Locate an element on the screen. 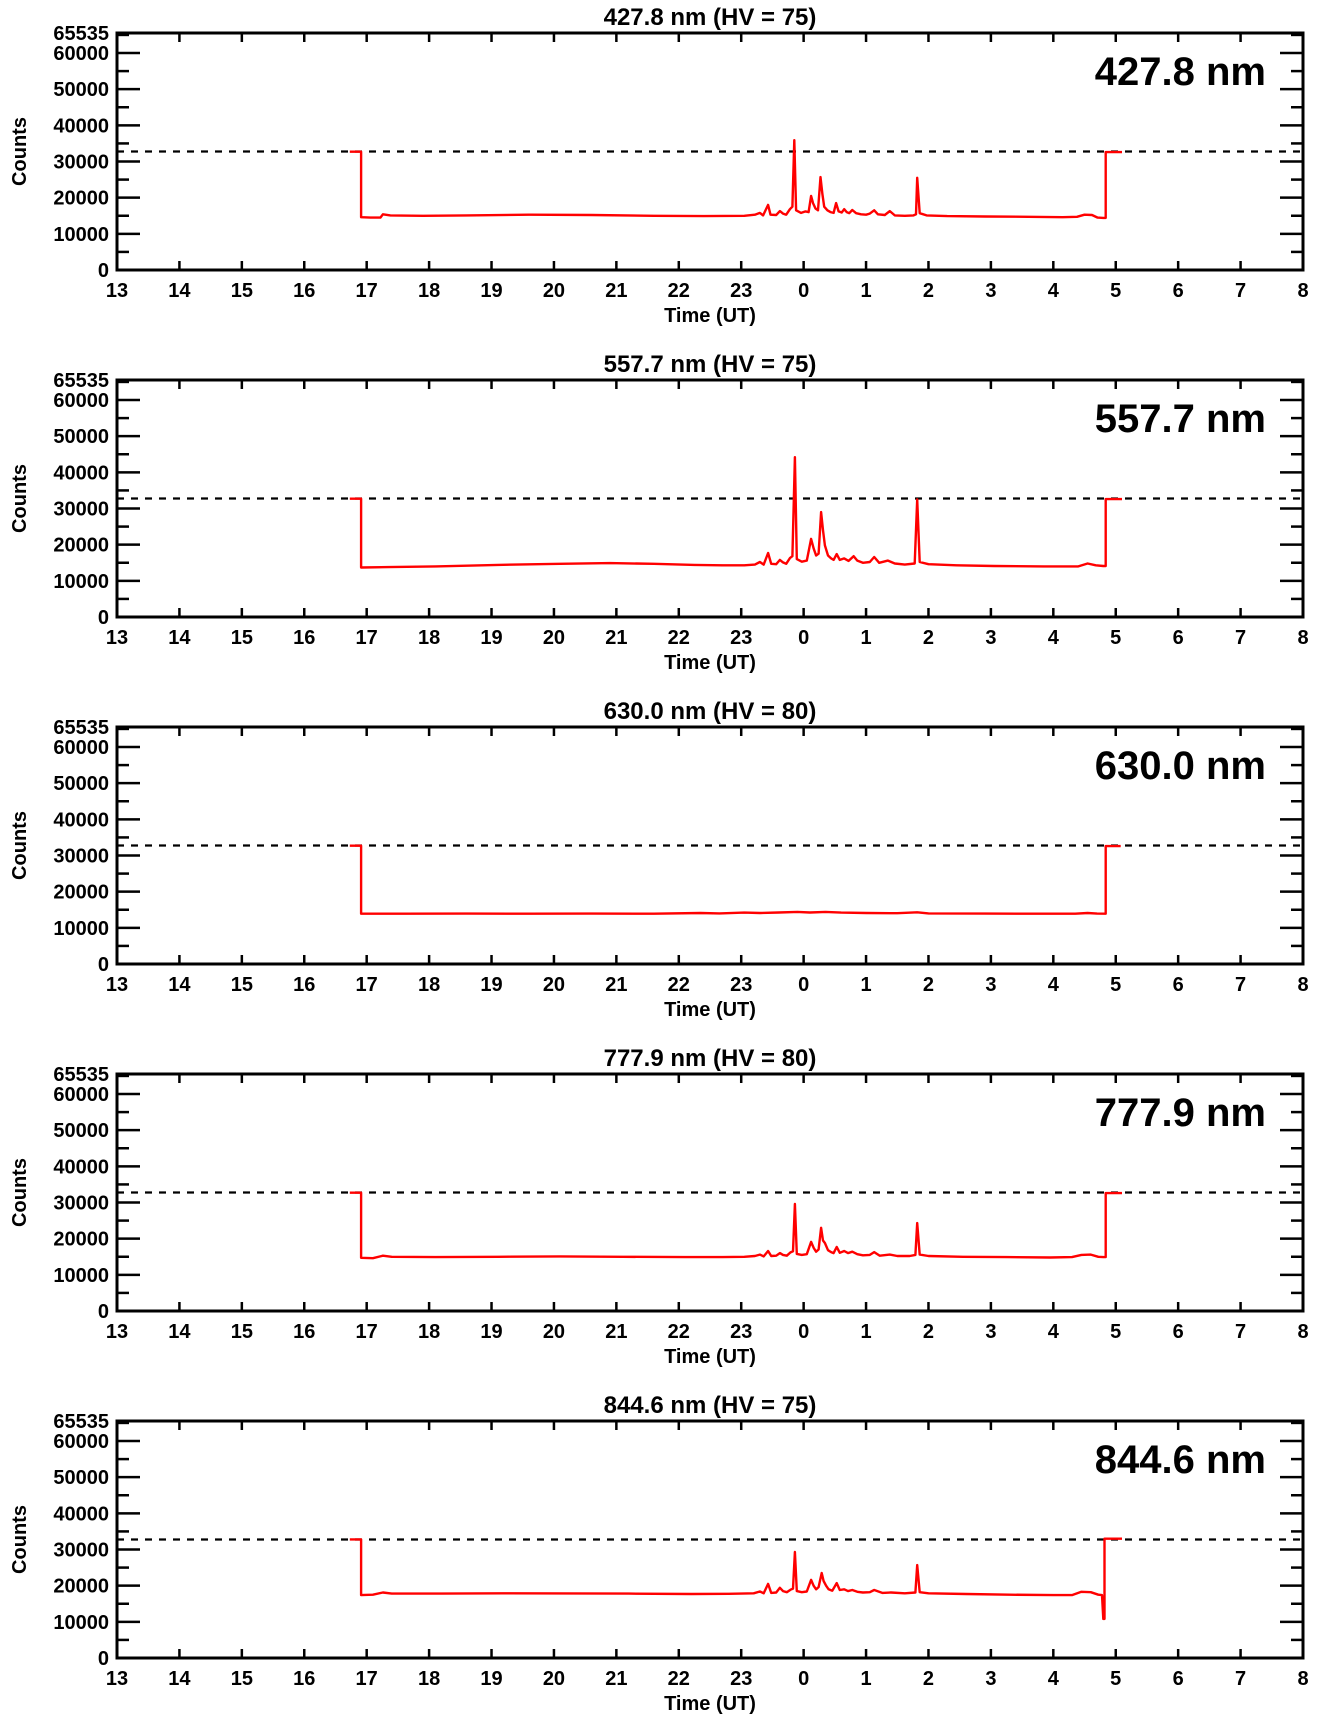 The image size is (1336, 1731). x-tick-label: 22 is located at coordinates (679, 1332).